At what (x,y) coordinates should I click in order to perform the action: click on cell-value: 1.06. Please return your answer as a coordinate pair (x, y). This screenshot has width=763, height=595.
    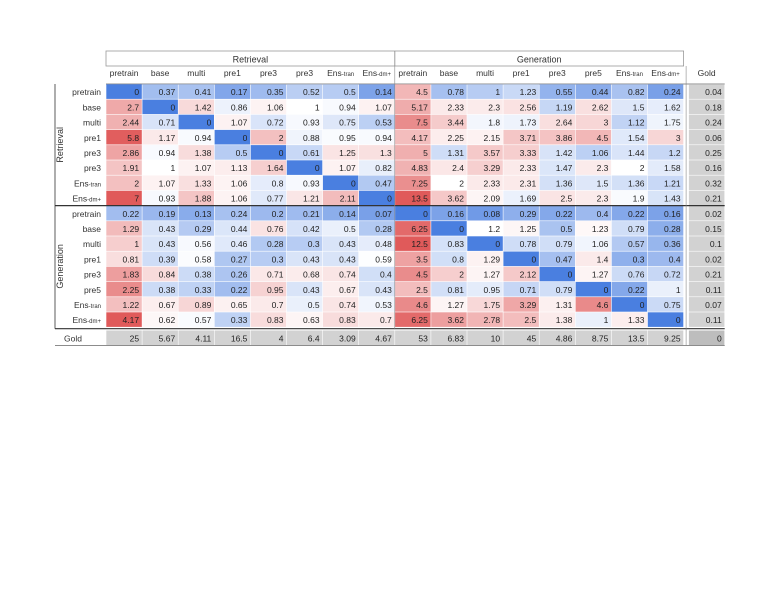
    Looking at the image, I should click on (239, 199).